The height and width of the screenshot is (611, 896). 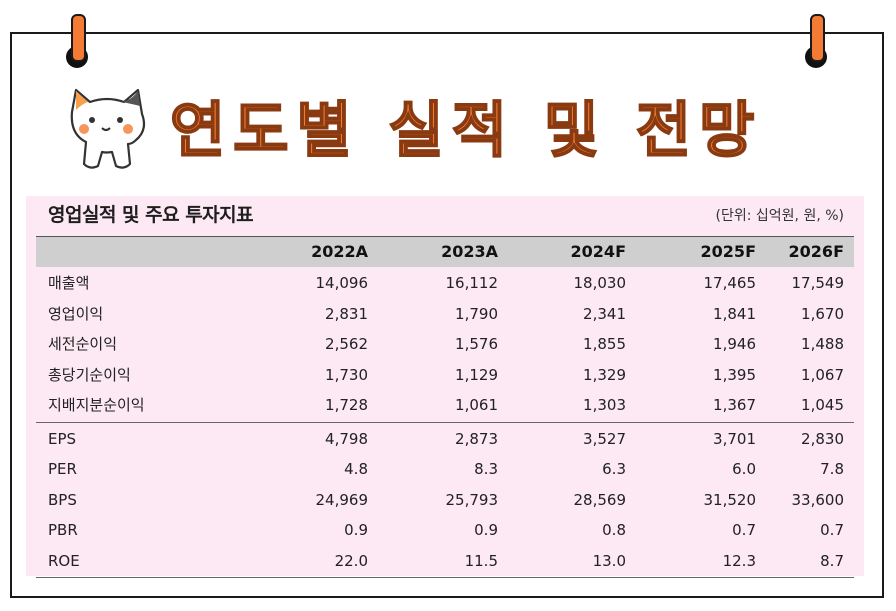 I want to click on table-row: 총당기순이익 1,730 1,129 1,329 1,395 1,067, so click(x=445, y=375).